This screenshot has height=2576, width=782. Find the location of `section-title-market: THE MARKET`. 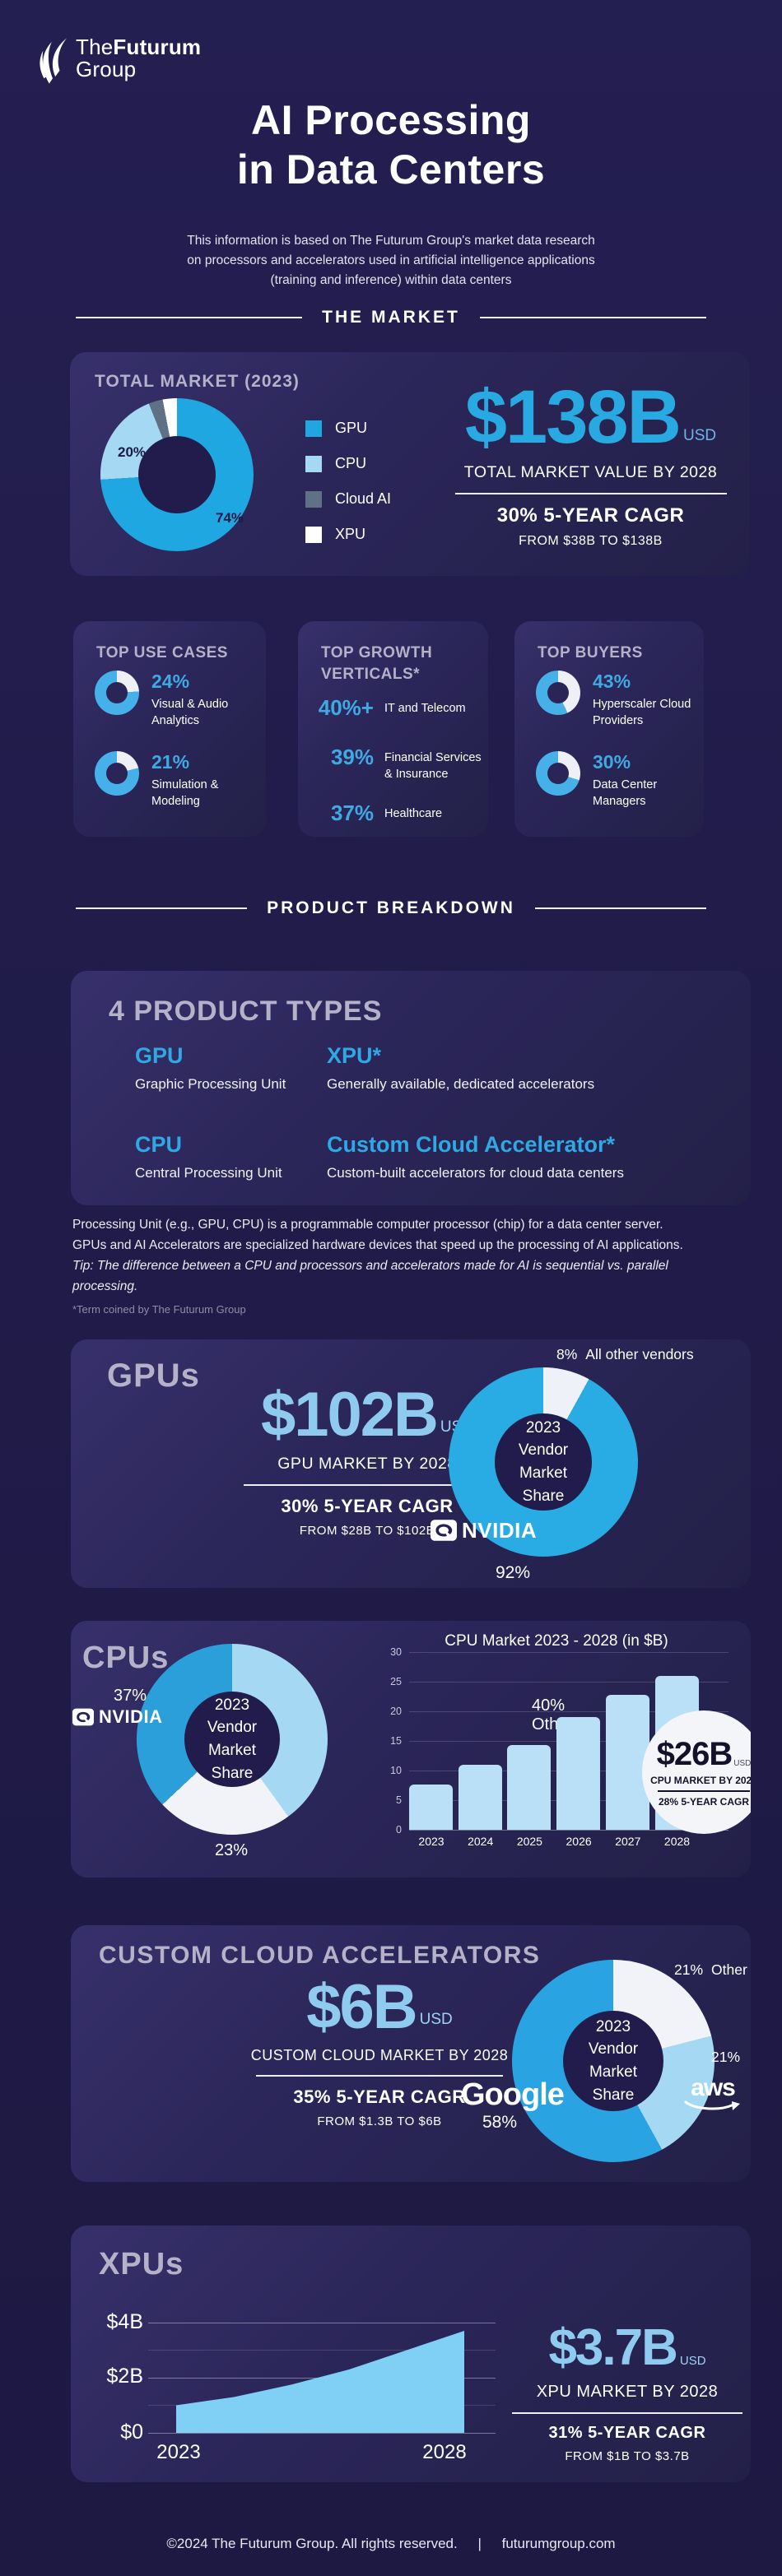

section-title-market: THE MARKET is located at coordinates (391, 317).